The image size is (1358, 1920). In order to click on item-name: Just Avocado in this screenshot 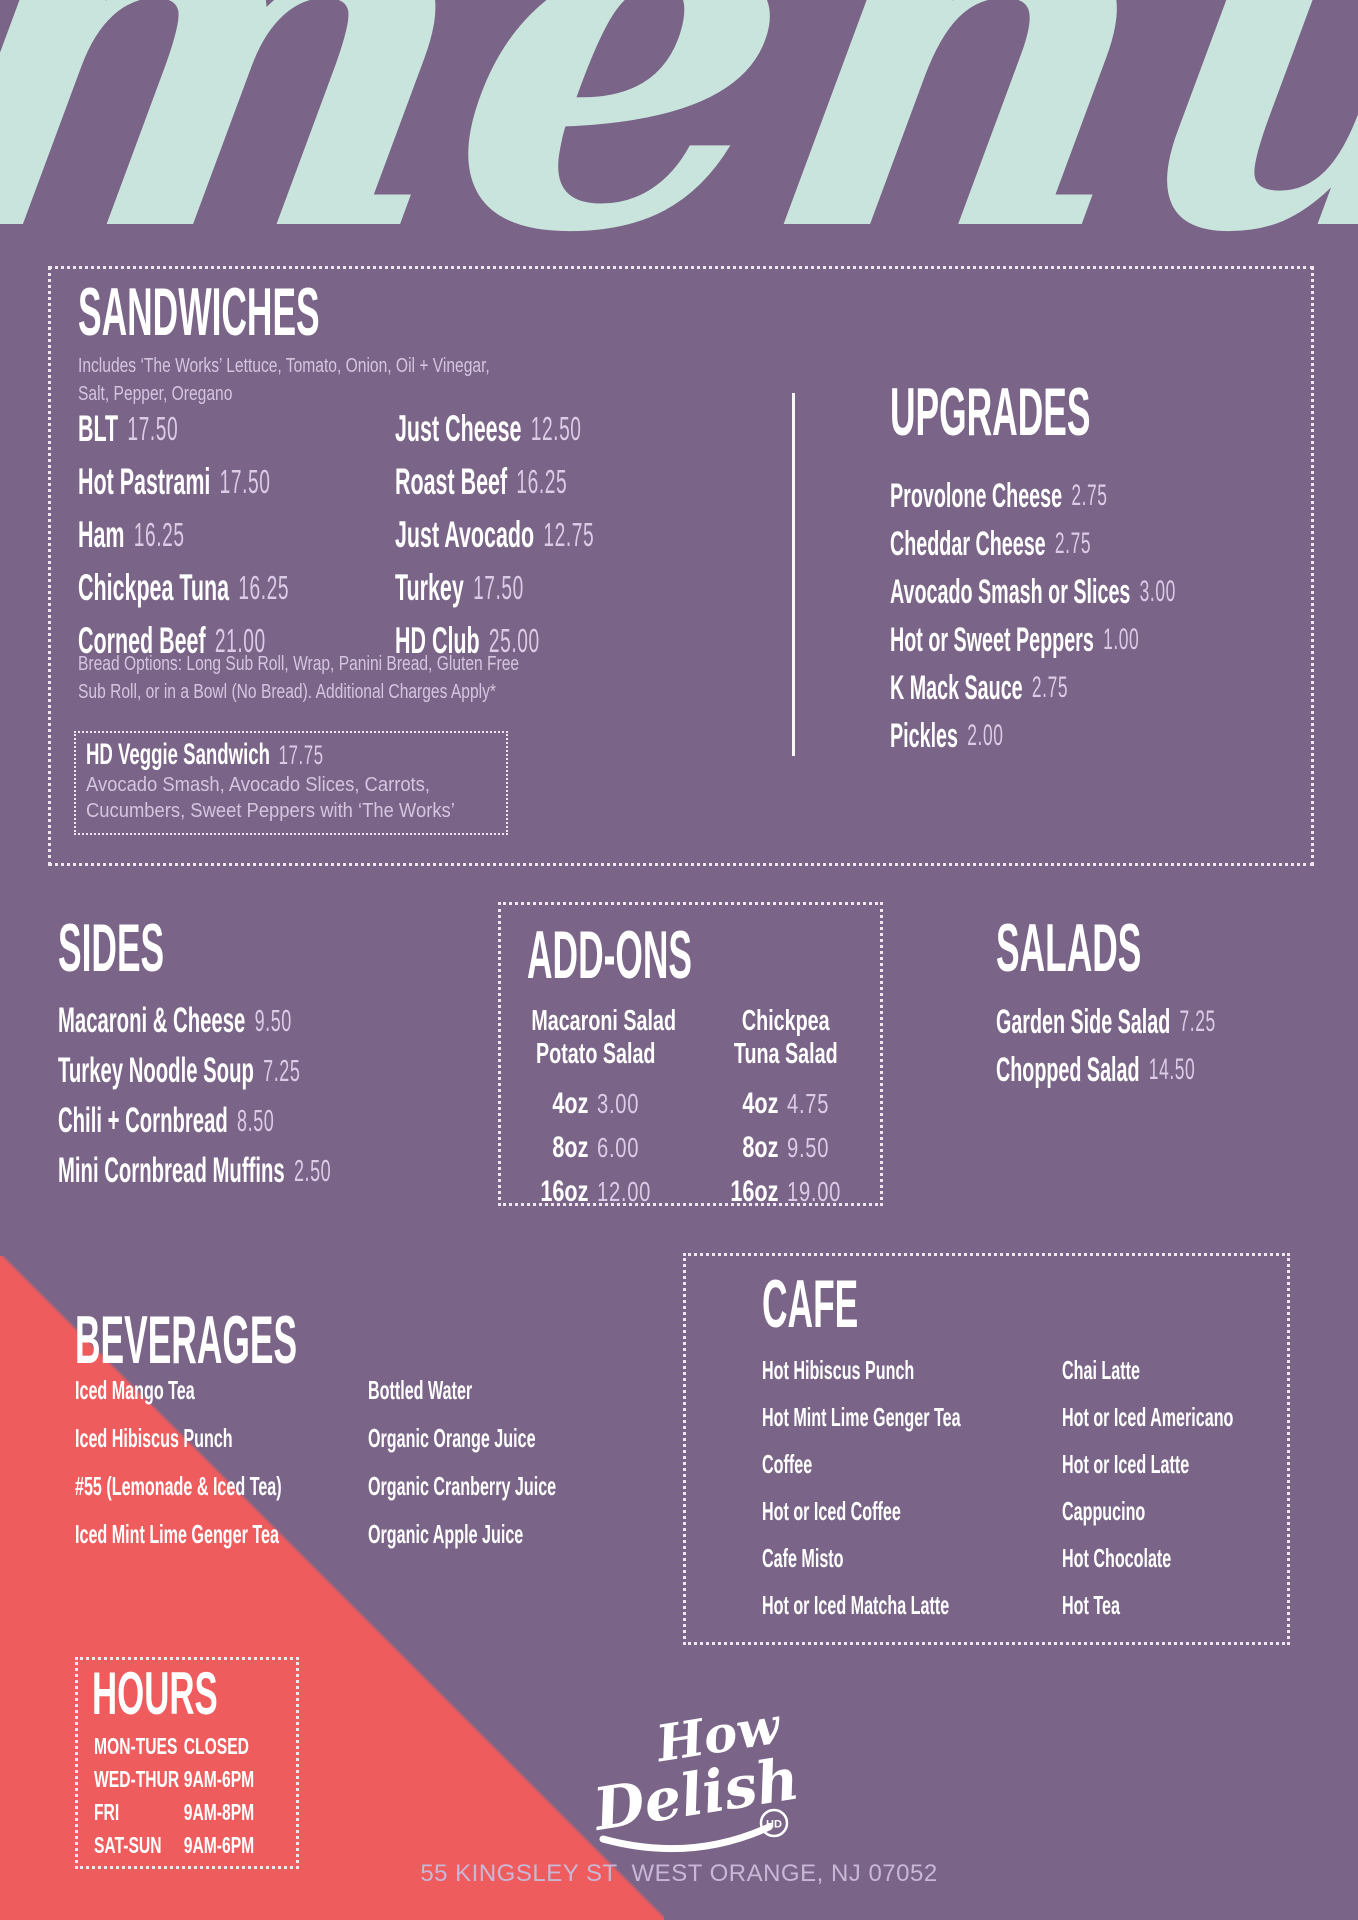, I will do `click(465, 534)`.